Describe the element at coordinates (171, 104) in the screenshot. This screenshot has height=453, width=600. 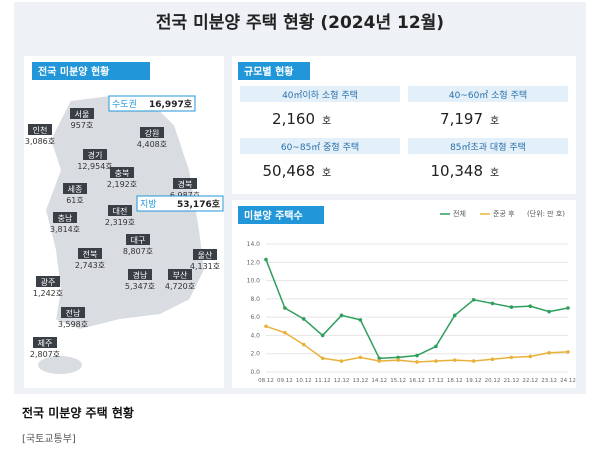
I see `area-value: 16,997호` at that location.